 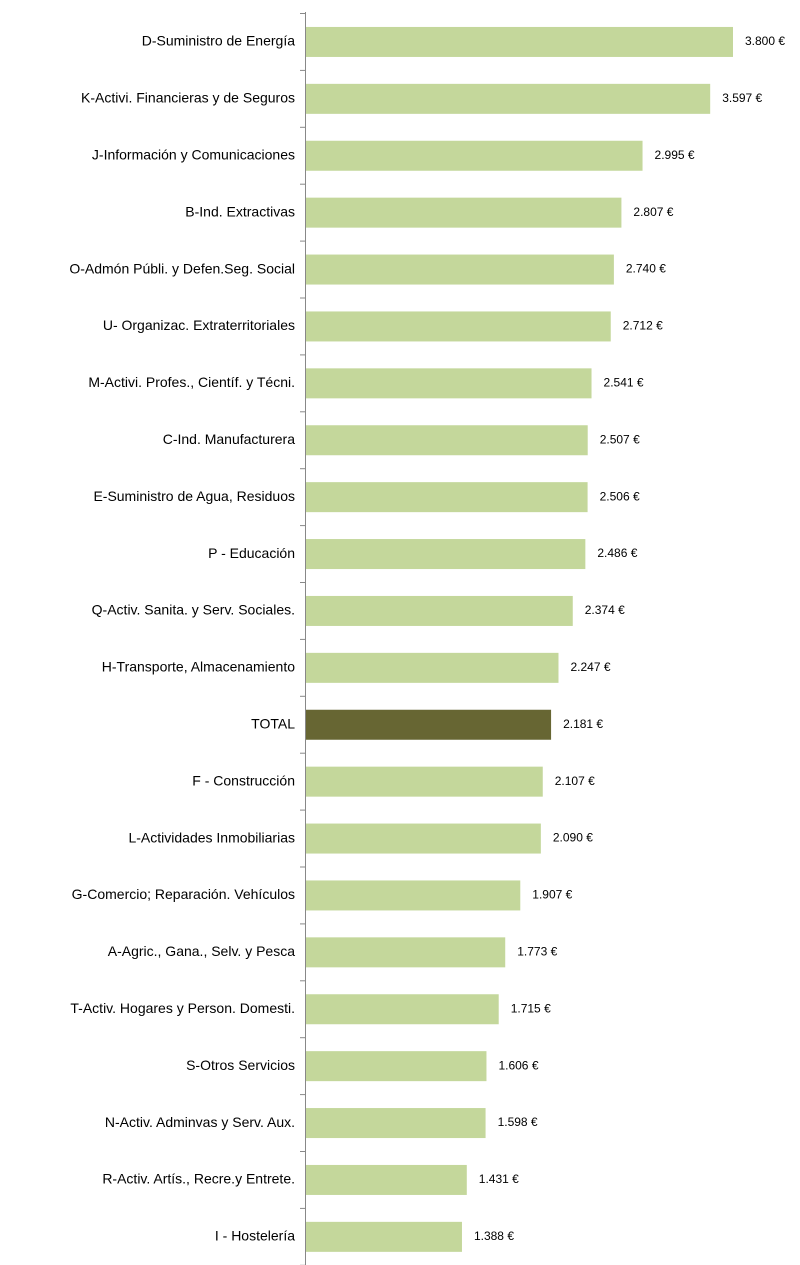 I want to click on category-label: C-Ind. Manufacturera, so click(x=229, y=439).